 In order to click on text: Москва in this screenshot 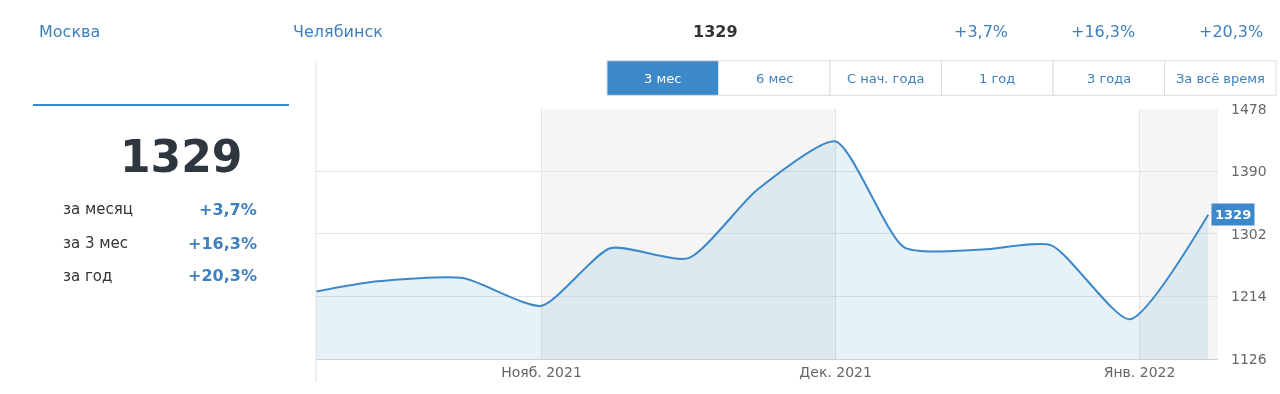, I will do `click(70, 31)`.